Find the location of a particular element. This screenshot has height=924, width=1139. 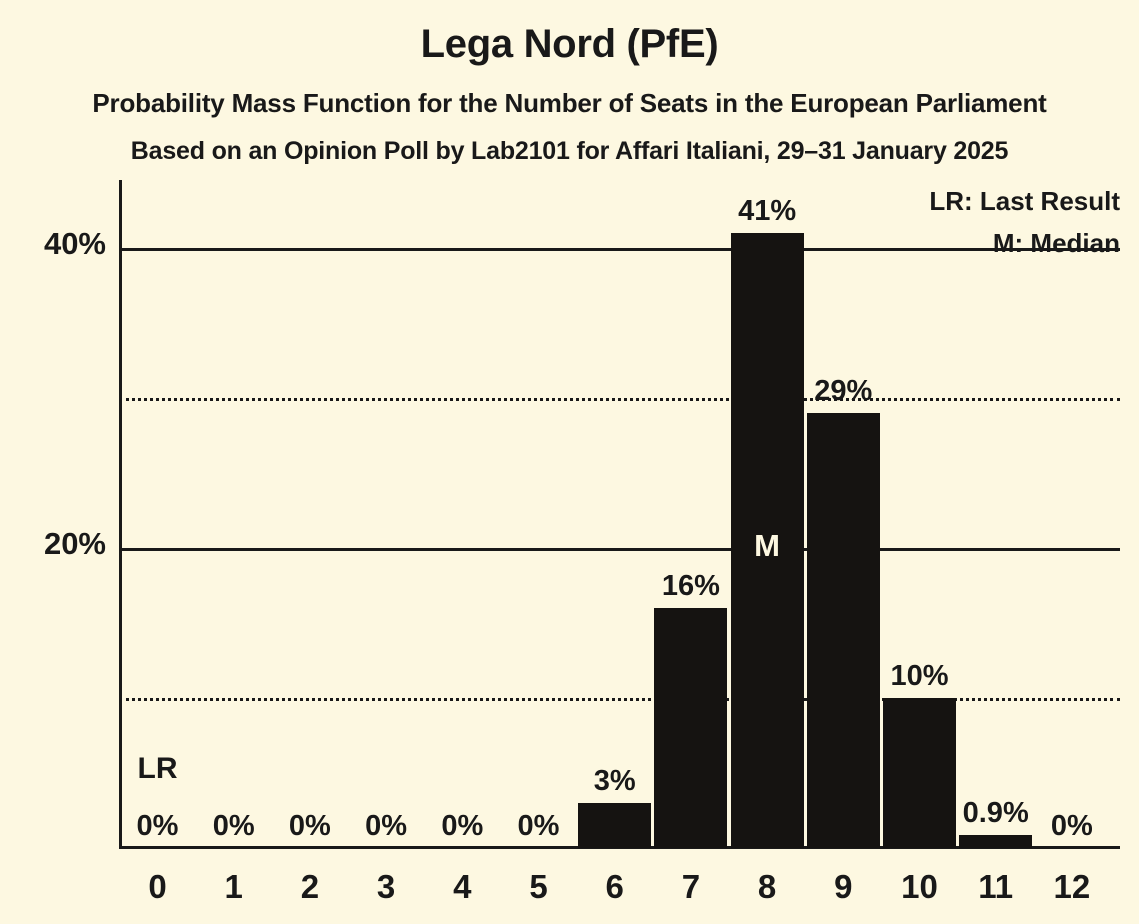

x-tick-label-10: 10 is located at coordinates (919, 886).